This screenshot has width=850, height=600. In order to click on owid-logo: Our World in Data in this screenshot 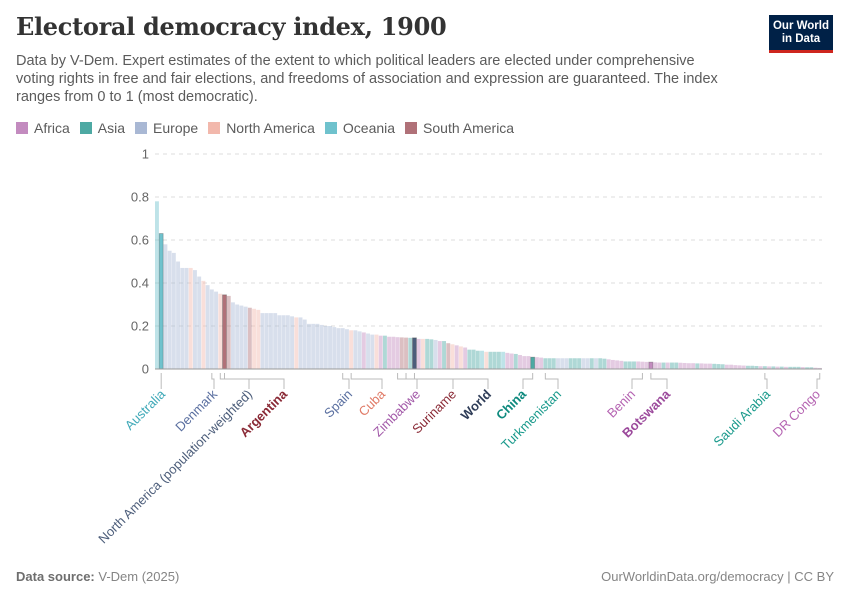, I will do `click(801, 34)`.